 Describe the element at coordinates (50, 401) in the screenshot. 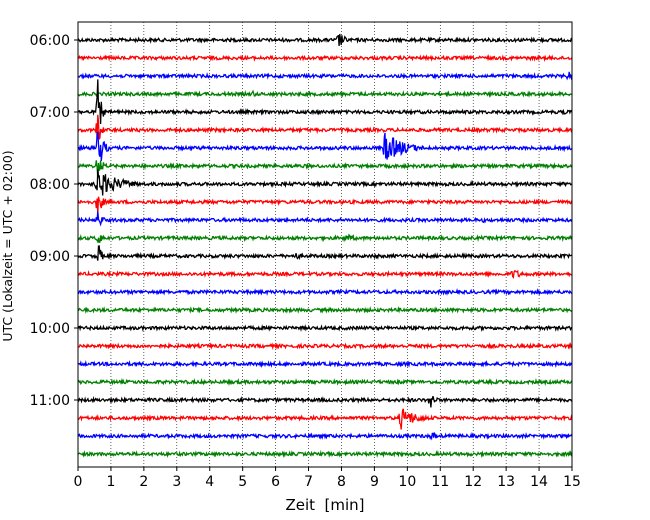

I see `y-tick-label: 11:00` at that location.